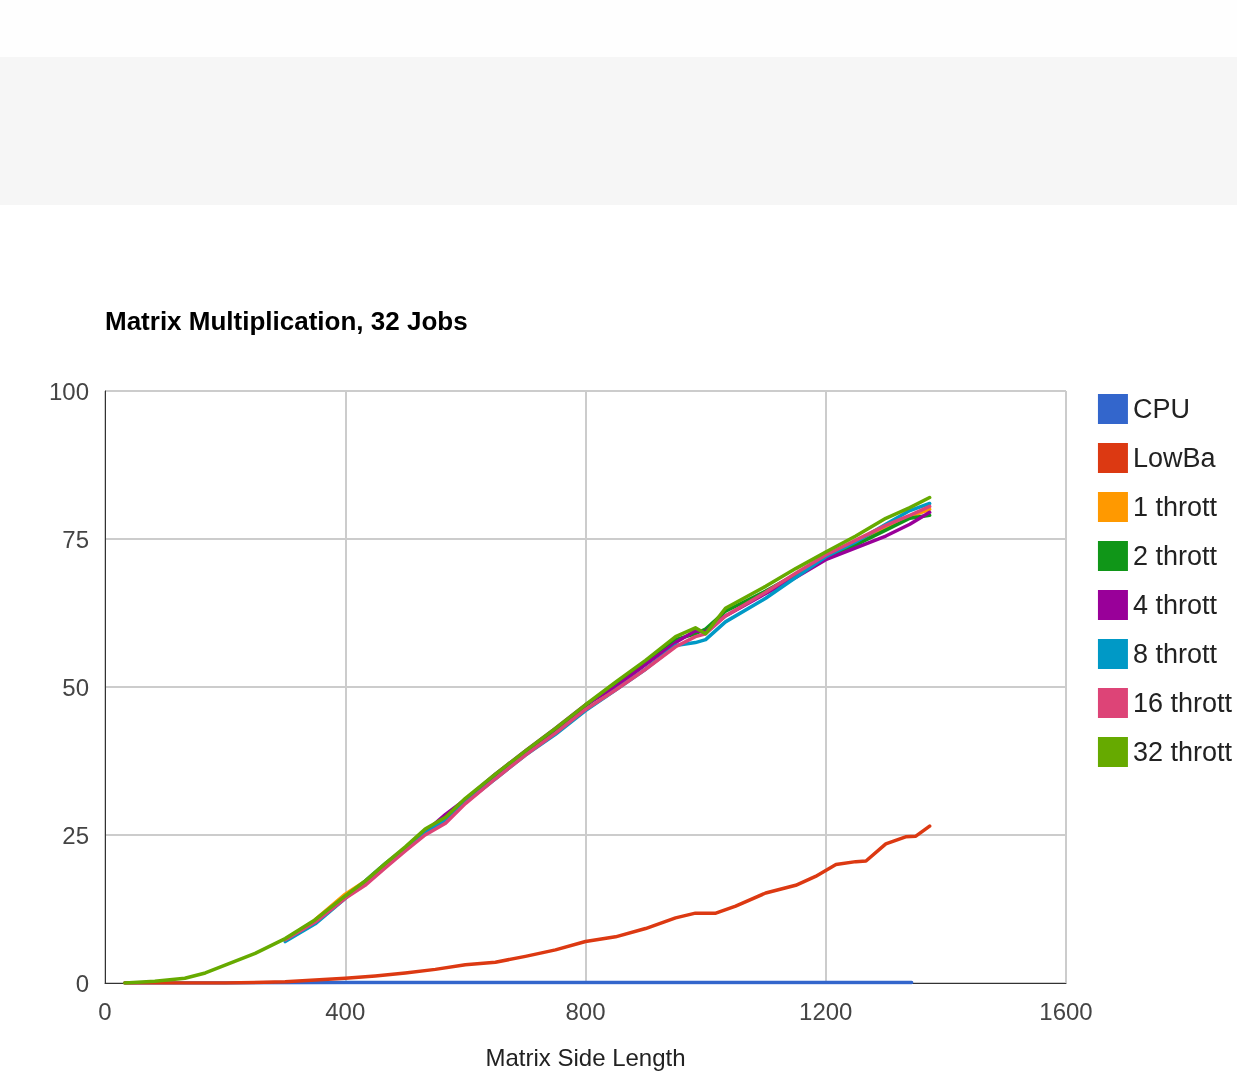  What do you see at coordinates (1175, 605) in the screenshot?
I see `legend-label: 4 thrott` at bounding box center [1175, 605].